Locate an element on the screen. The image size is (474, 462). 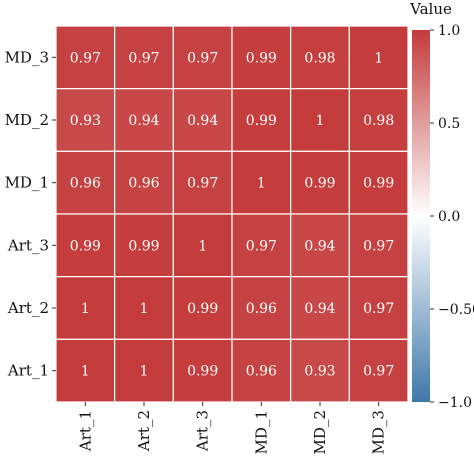
y-tick-label: MD_3 is located at coordinates (27, 57).